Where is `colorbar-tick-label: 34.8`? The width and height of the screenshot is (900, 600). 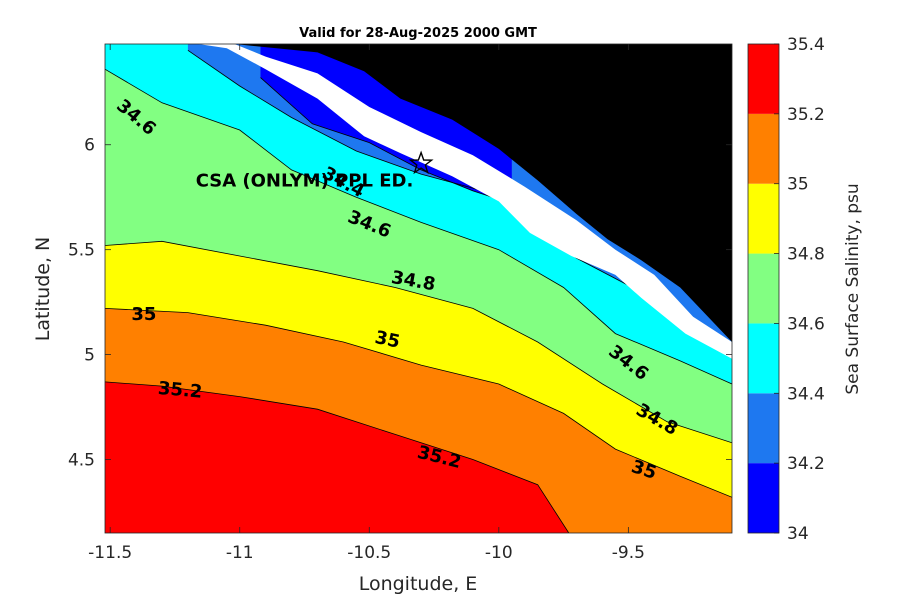
colorbar-tick-label: 34.8 is located at coordinates (806, 255).